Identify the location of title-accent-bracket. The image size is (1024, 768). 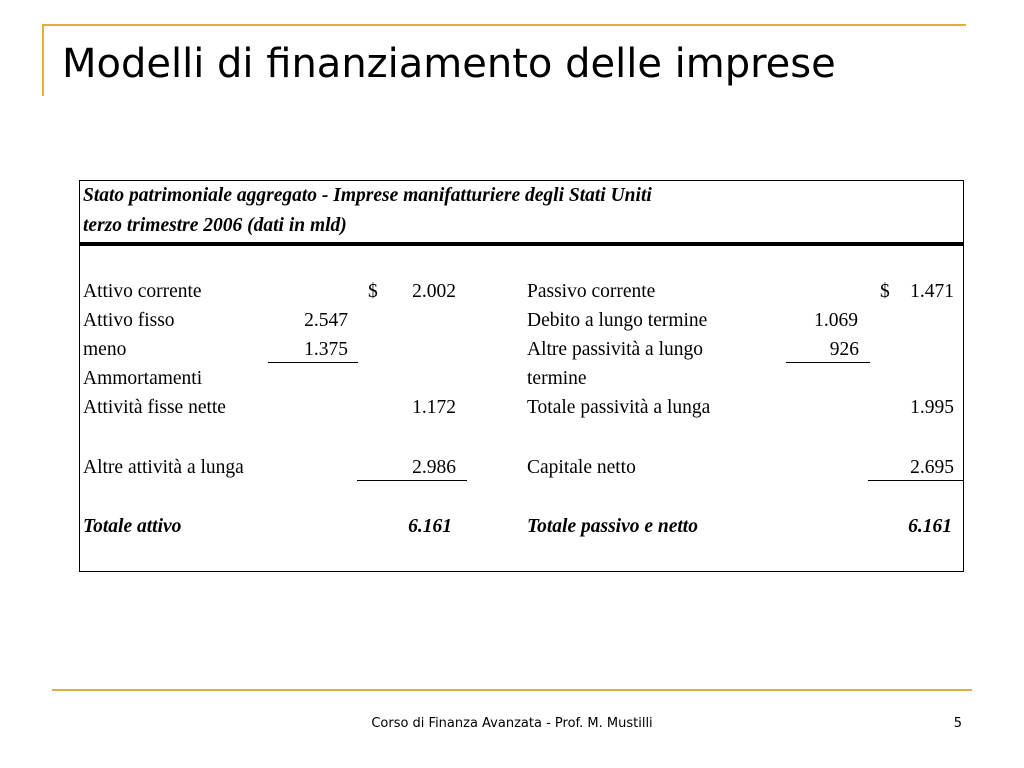
(504, 60).